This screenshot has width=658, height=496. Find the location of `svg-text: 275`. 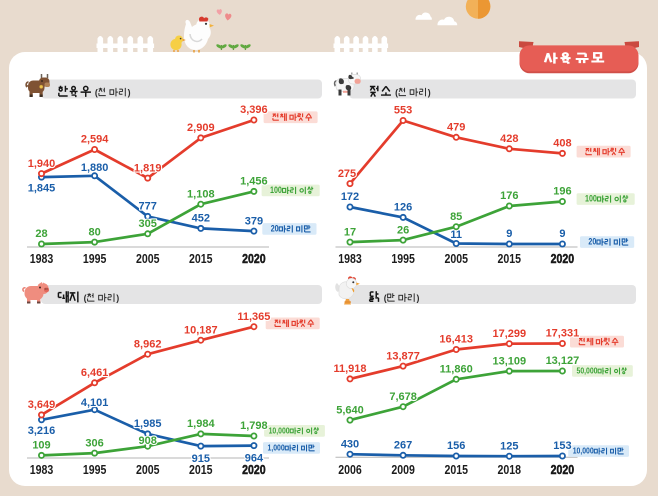

svg-text: 275 is located at coordinates (347, 174).